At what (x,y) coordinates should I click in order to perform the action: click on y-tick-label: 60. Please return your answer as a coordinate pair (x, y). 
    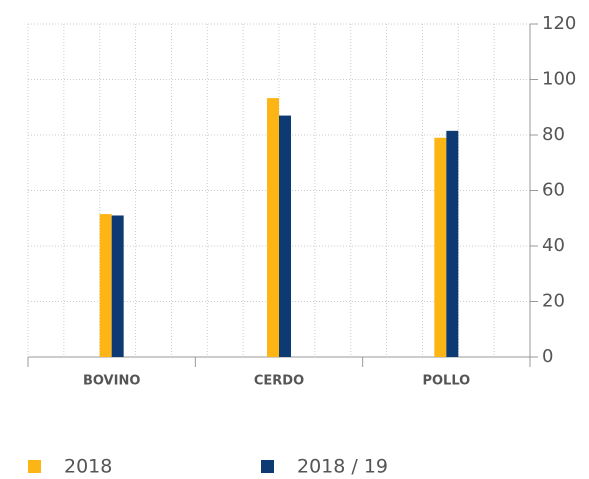
    Looking at the image, I should click on (553, 190).